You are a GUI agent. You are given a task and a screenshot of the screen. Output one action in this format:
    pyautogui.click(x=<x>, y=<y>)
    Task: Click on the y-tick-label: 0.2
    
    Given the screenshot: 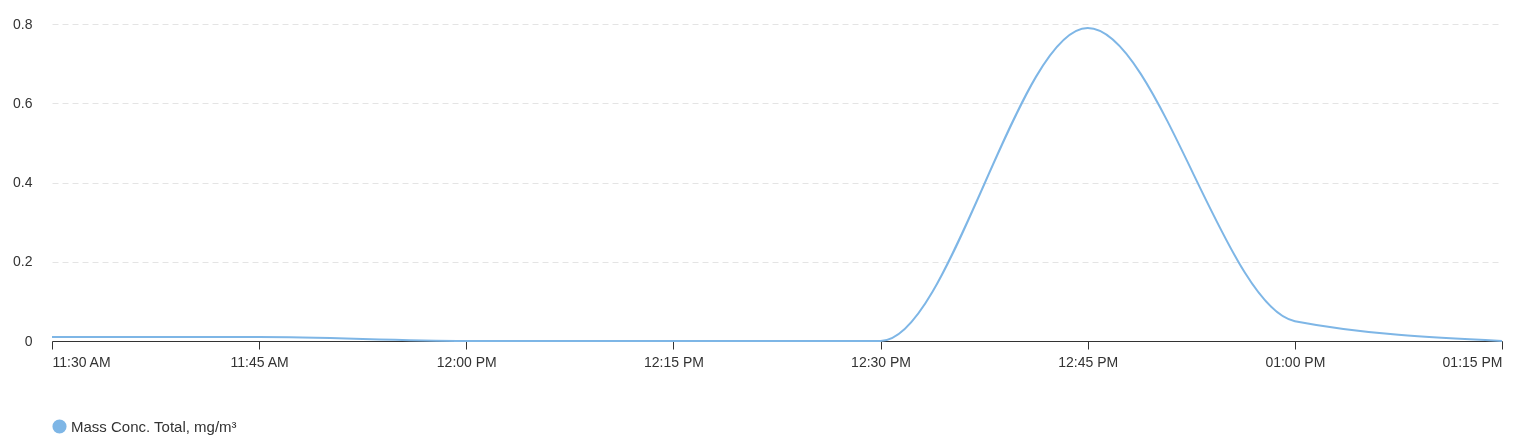 What is the action you would take?
    pyautogui.click(x=23, y=261)
    